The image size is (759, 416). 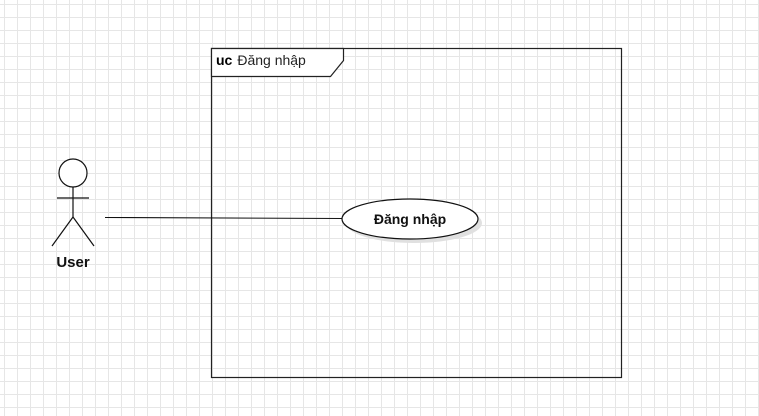 I want to click on use-case-ellipse, so click(x=410, y=219).